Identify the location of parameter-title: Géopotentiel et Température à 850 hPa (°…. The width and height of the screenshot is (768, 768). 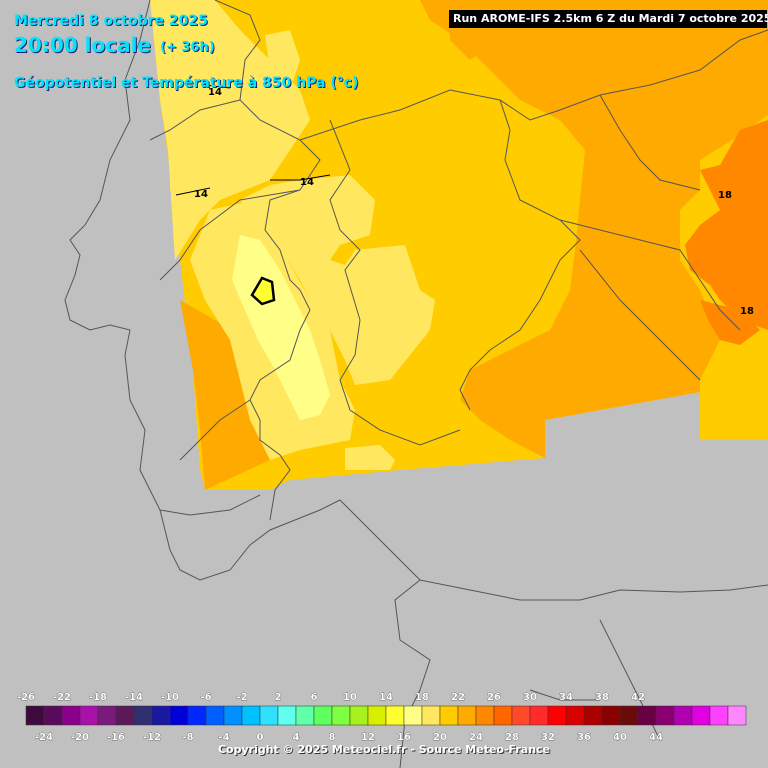
(186, 83).